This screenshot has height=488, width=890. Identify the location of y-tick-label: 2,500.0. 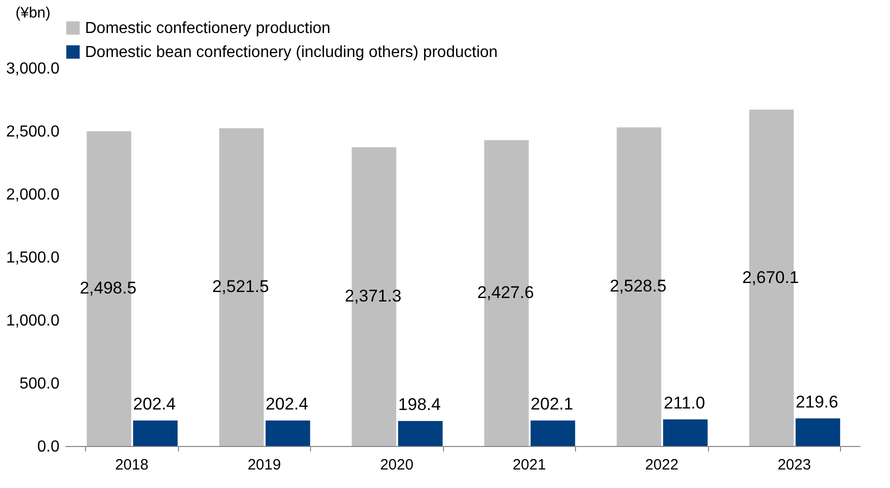
(33, 132).